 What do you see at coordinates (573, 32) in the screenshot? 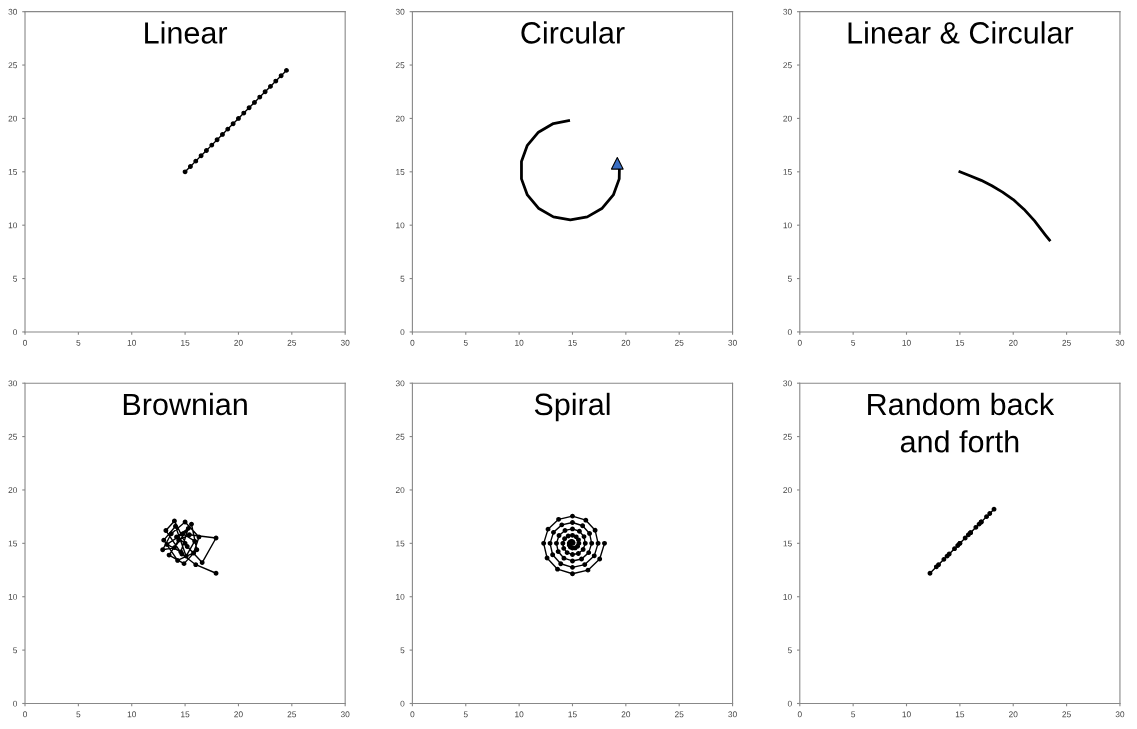
I see `chart-title: Circular` at bounding box center [573, 32].